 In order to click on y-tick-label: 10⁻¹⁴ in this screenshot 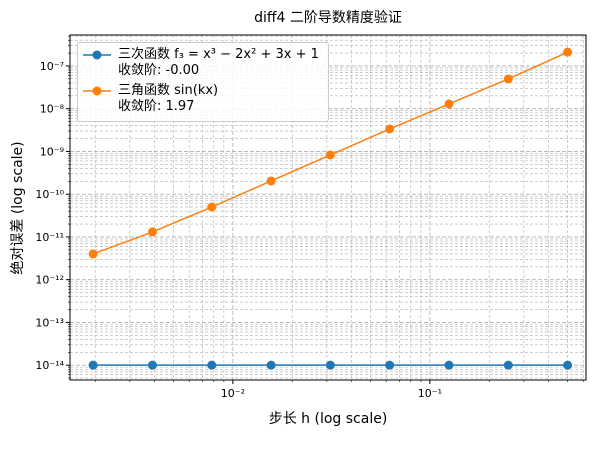, I will do `click(49, 365)`.